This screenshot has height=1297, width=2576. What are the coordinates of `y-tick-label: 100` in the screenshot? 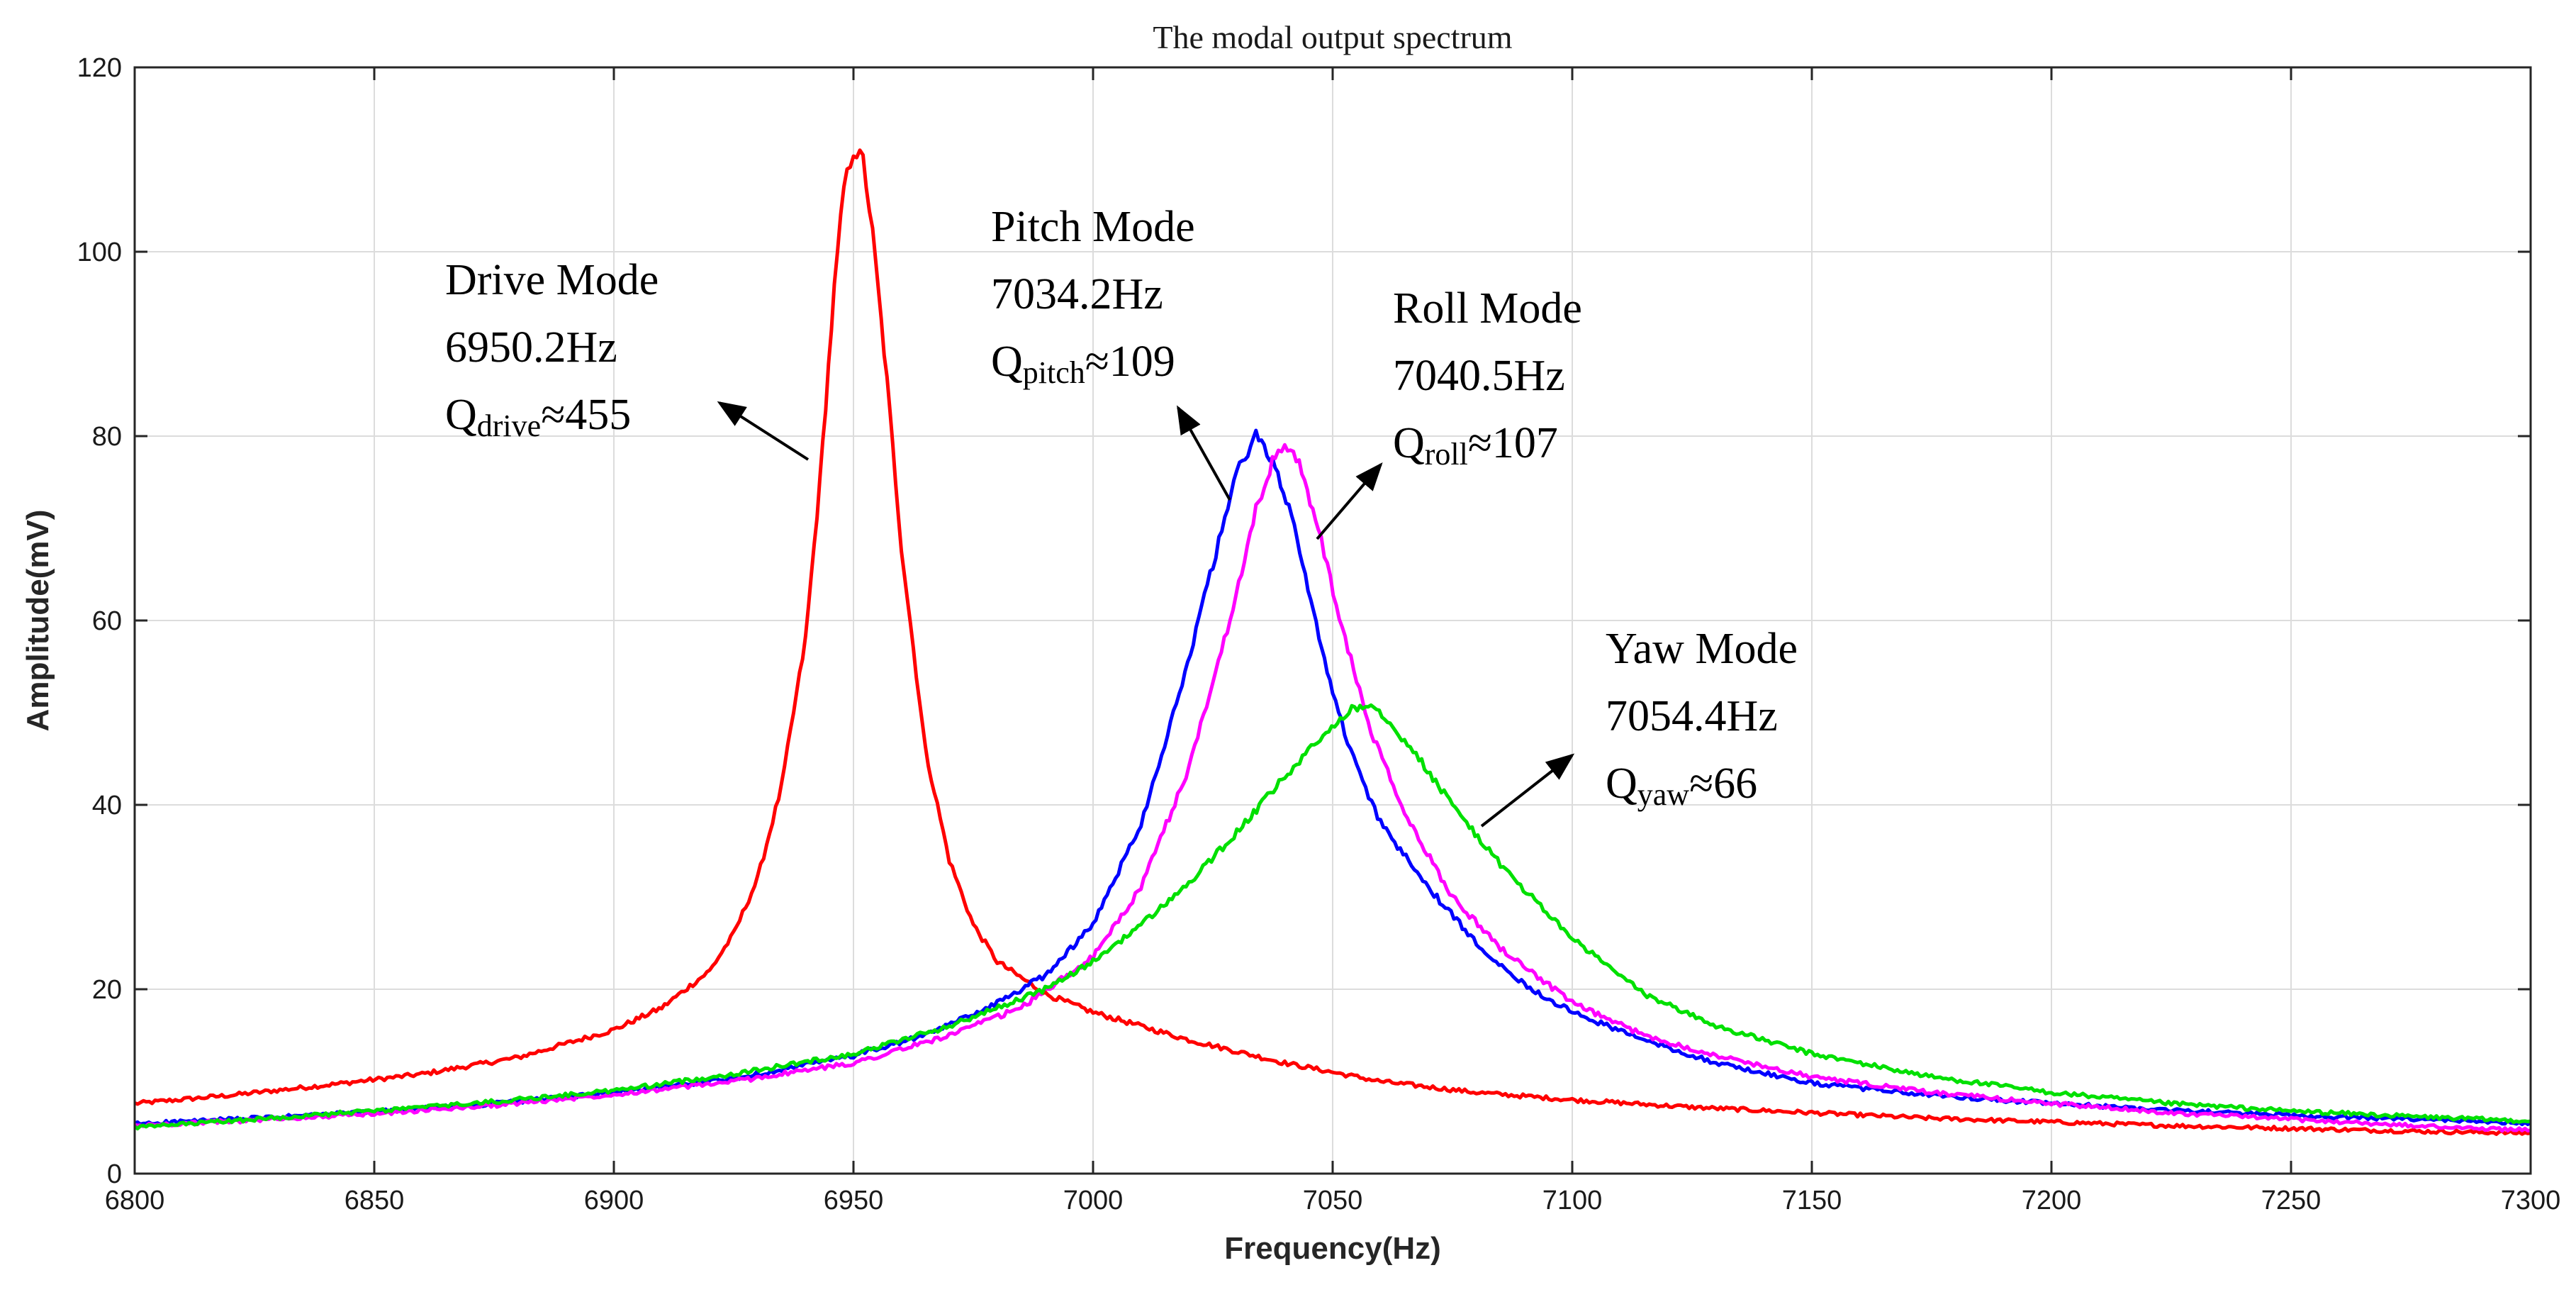 It's located at (100, 252).